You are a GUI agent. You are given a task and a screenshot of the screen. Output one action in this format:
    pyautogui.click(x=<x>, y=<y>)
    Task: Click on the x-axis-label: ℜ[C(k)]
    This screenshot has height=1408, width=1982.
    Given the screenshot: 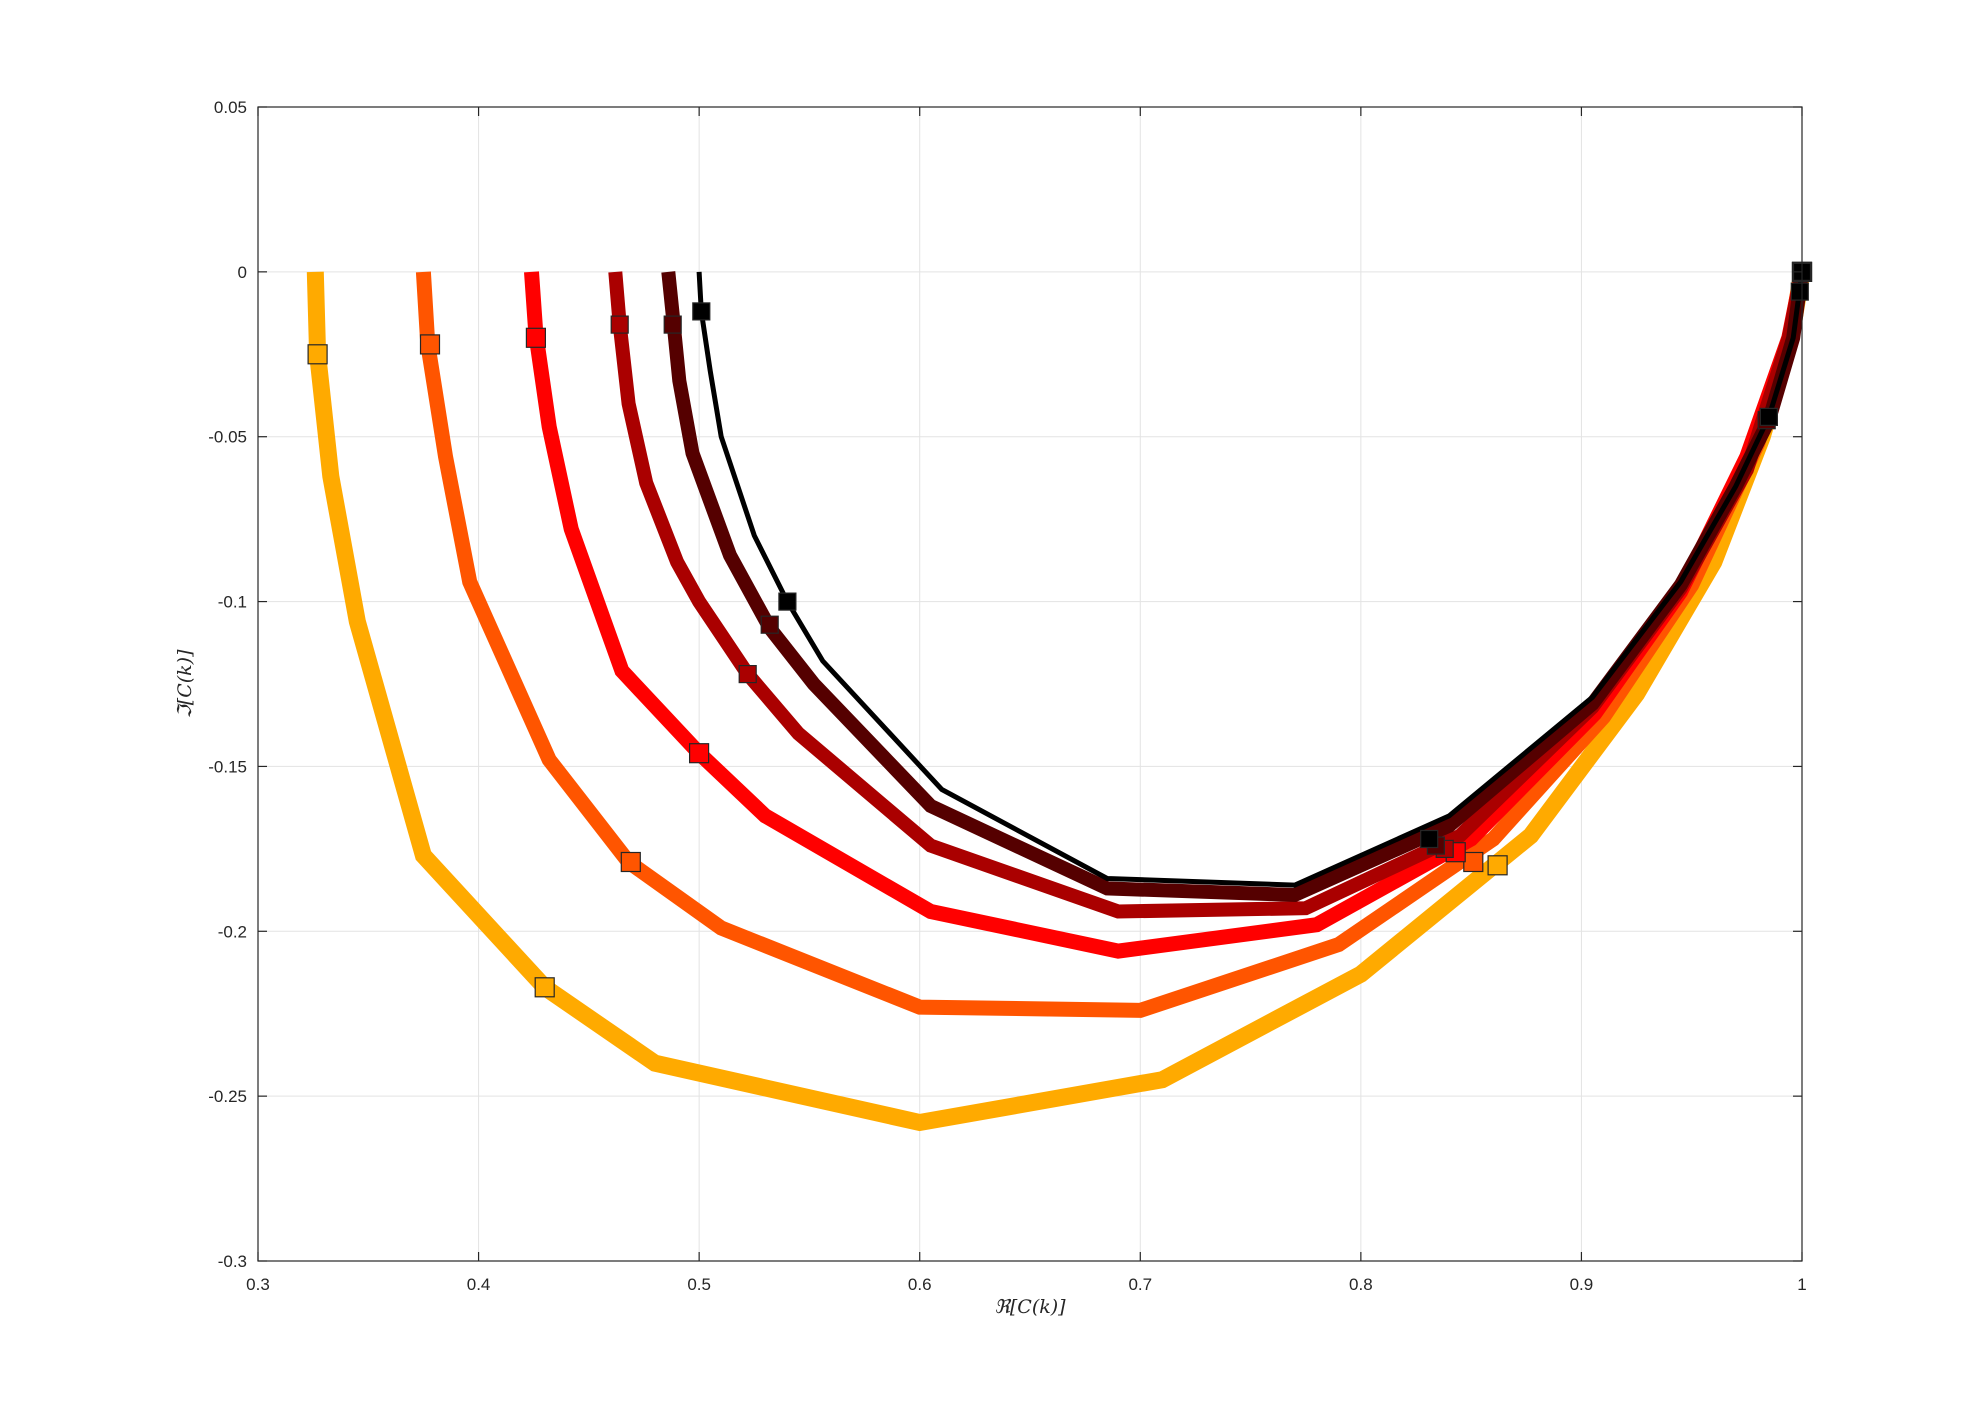 What is the action you would take?
    pyautogui.click(x=1030, y=1307)
    